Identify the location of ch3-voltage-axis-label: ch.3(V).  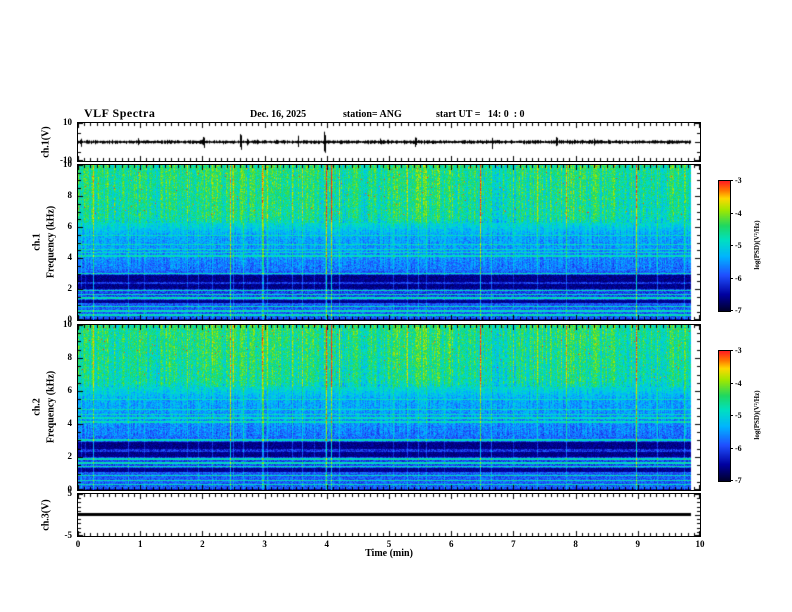
(46, 515).